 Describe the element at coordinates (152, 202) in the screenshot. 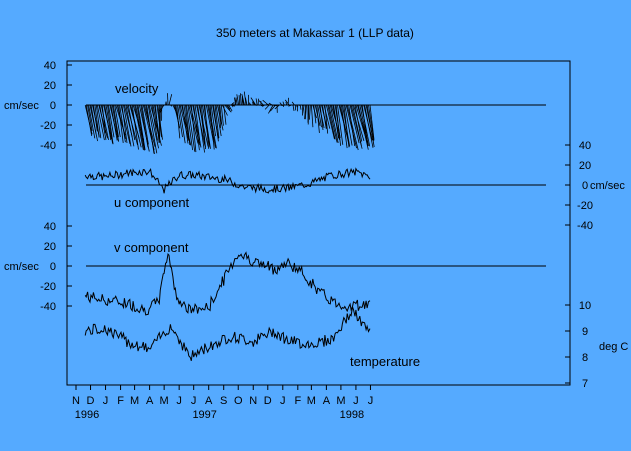

I see `panel-label-u: u component` at that location.